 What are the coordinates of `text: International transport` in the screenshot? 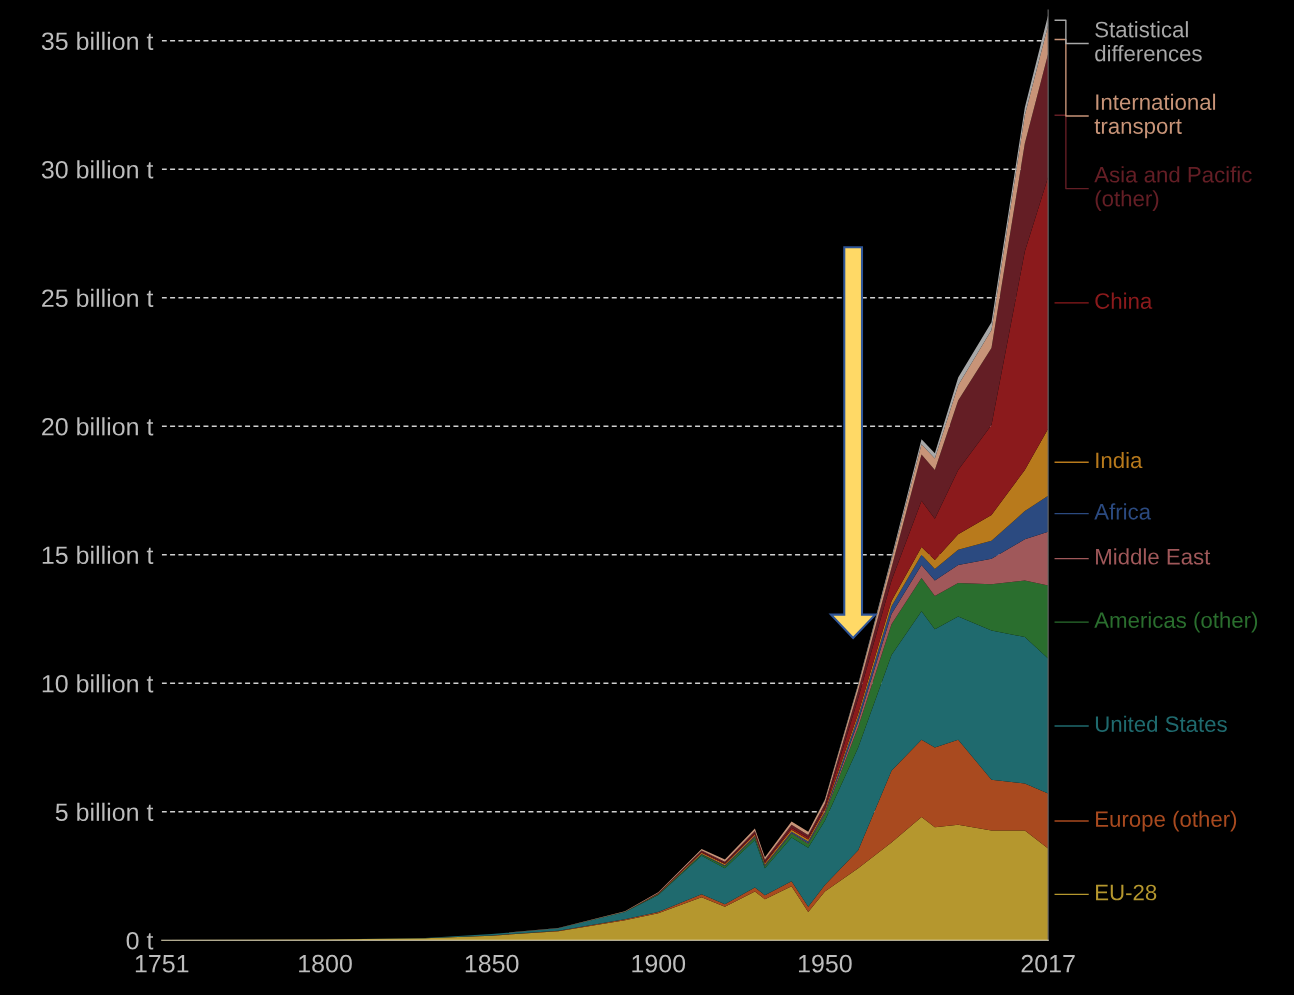 It's located at (1155, 116).